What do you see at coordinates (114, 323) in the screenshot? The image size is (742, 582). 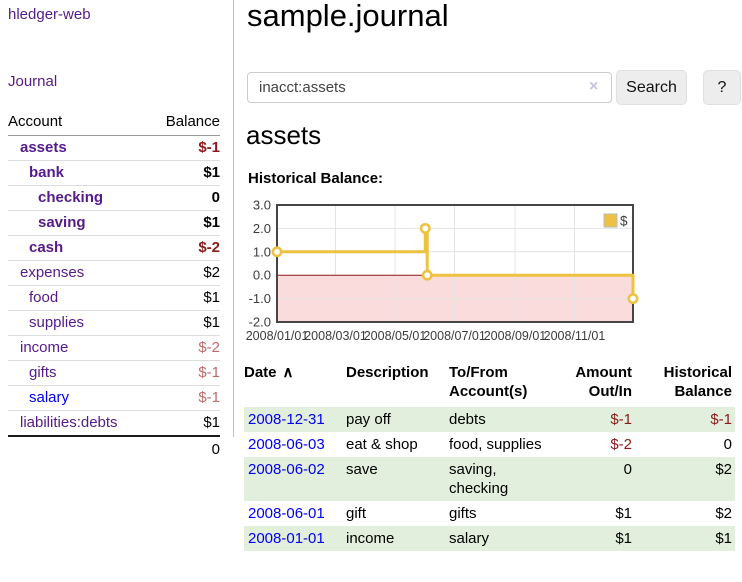 I see `account-row: supplies $1` at bounding box center [114, 323].